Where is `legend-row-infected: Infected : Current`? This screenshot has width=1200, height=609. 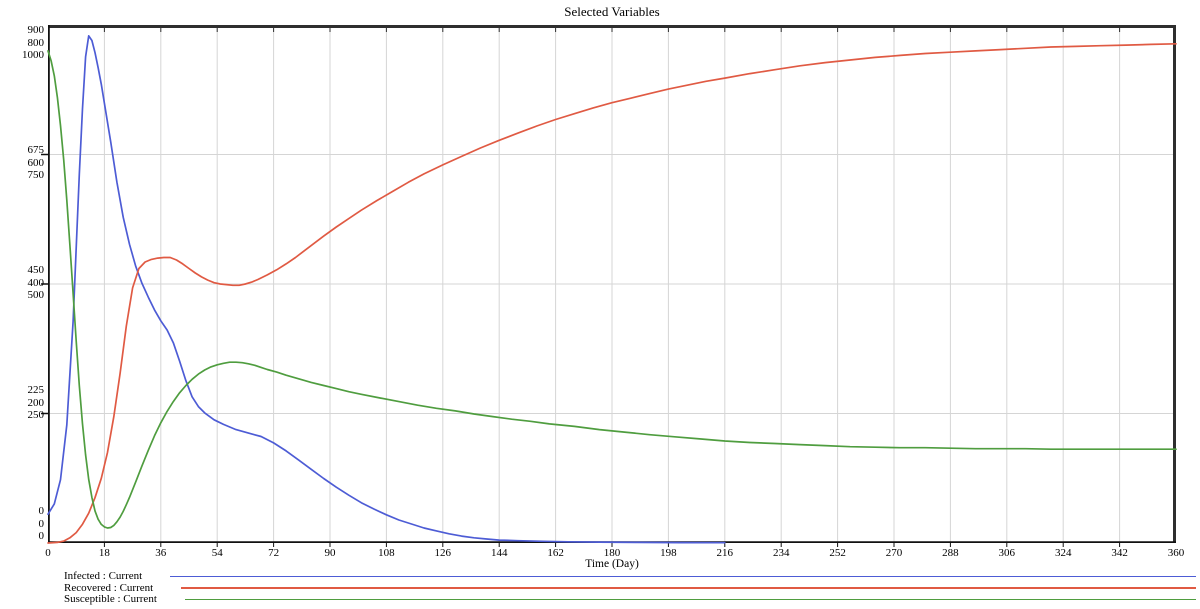 legend-row-infected: Infected : Current is located at coordinates (600, 576).